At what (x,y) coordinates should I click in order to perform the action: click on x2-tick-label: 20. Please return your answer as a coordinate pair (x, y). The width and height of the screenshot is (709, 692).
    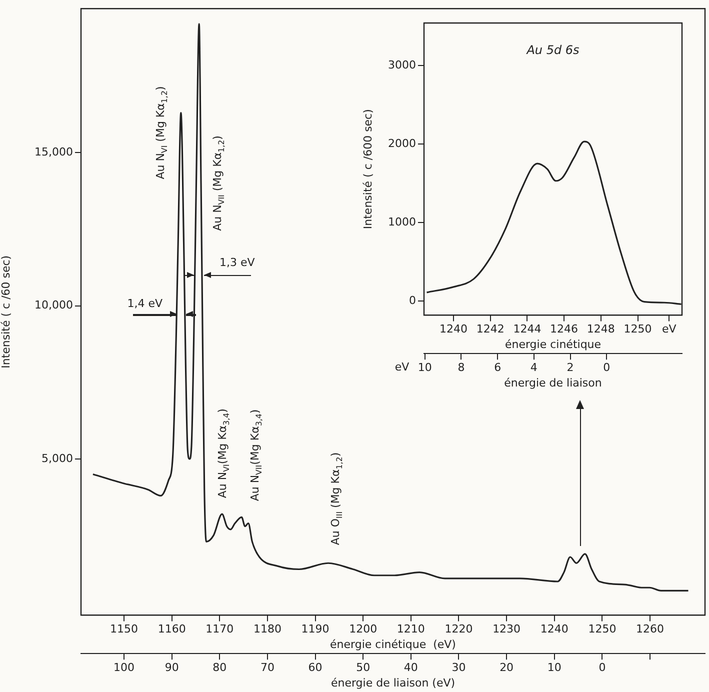
    Looking at the image, I should click on (507, 667).